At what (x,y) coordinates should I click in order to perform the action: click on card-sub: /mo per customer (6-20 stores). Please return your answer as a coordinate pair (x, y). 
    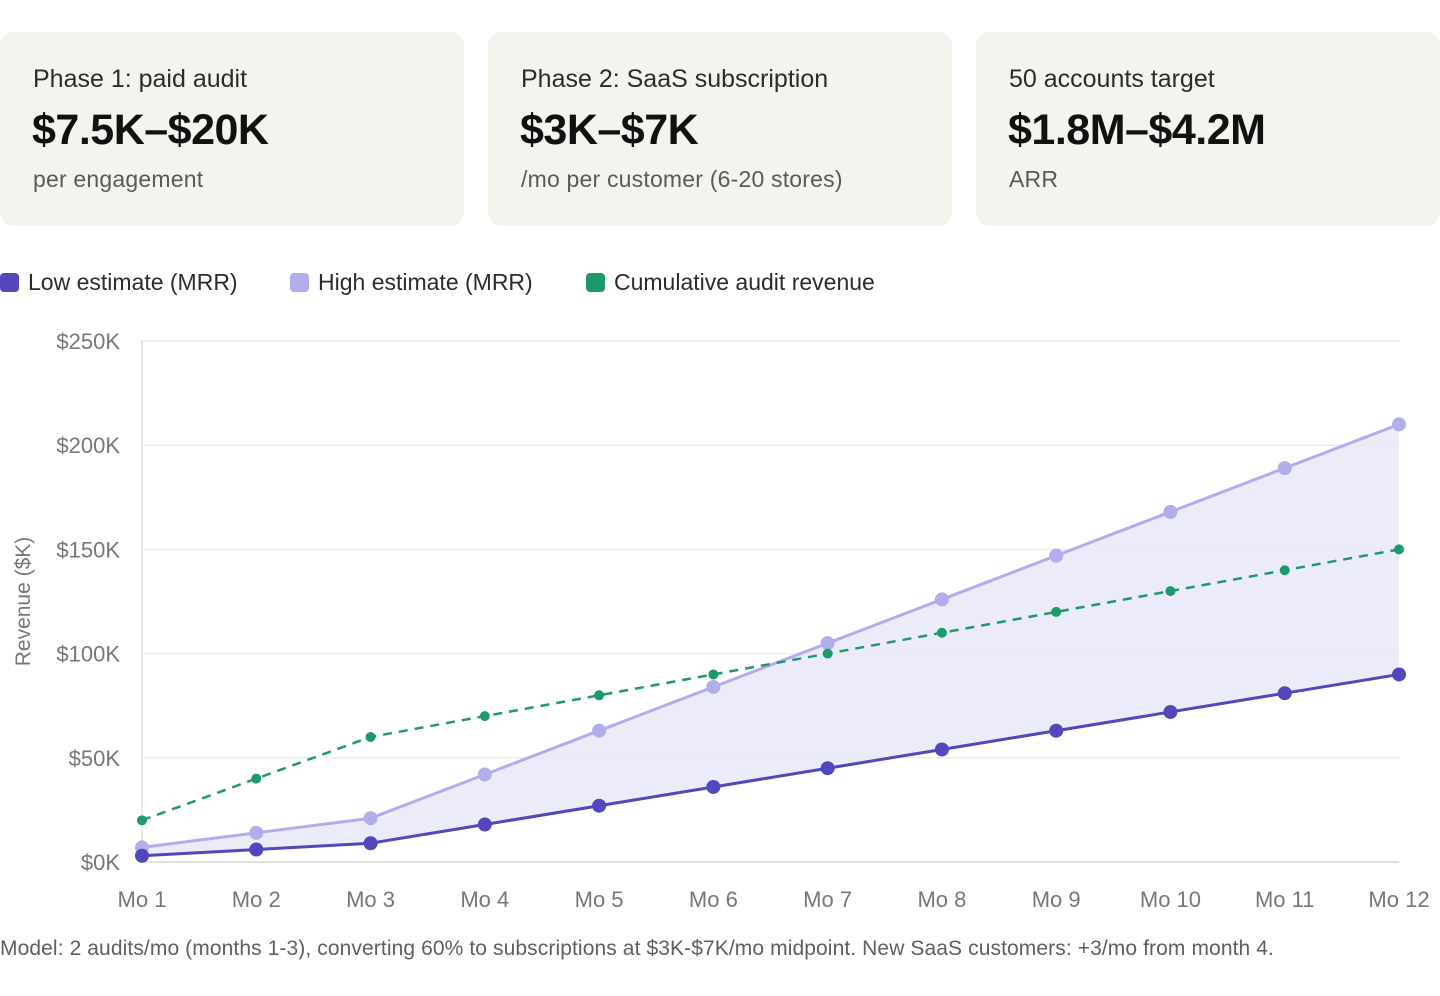
    Looking at the image, I should click on (682, 179).